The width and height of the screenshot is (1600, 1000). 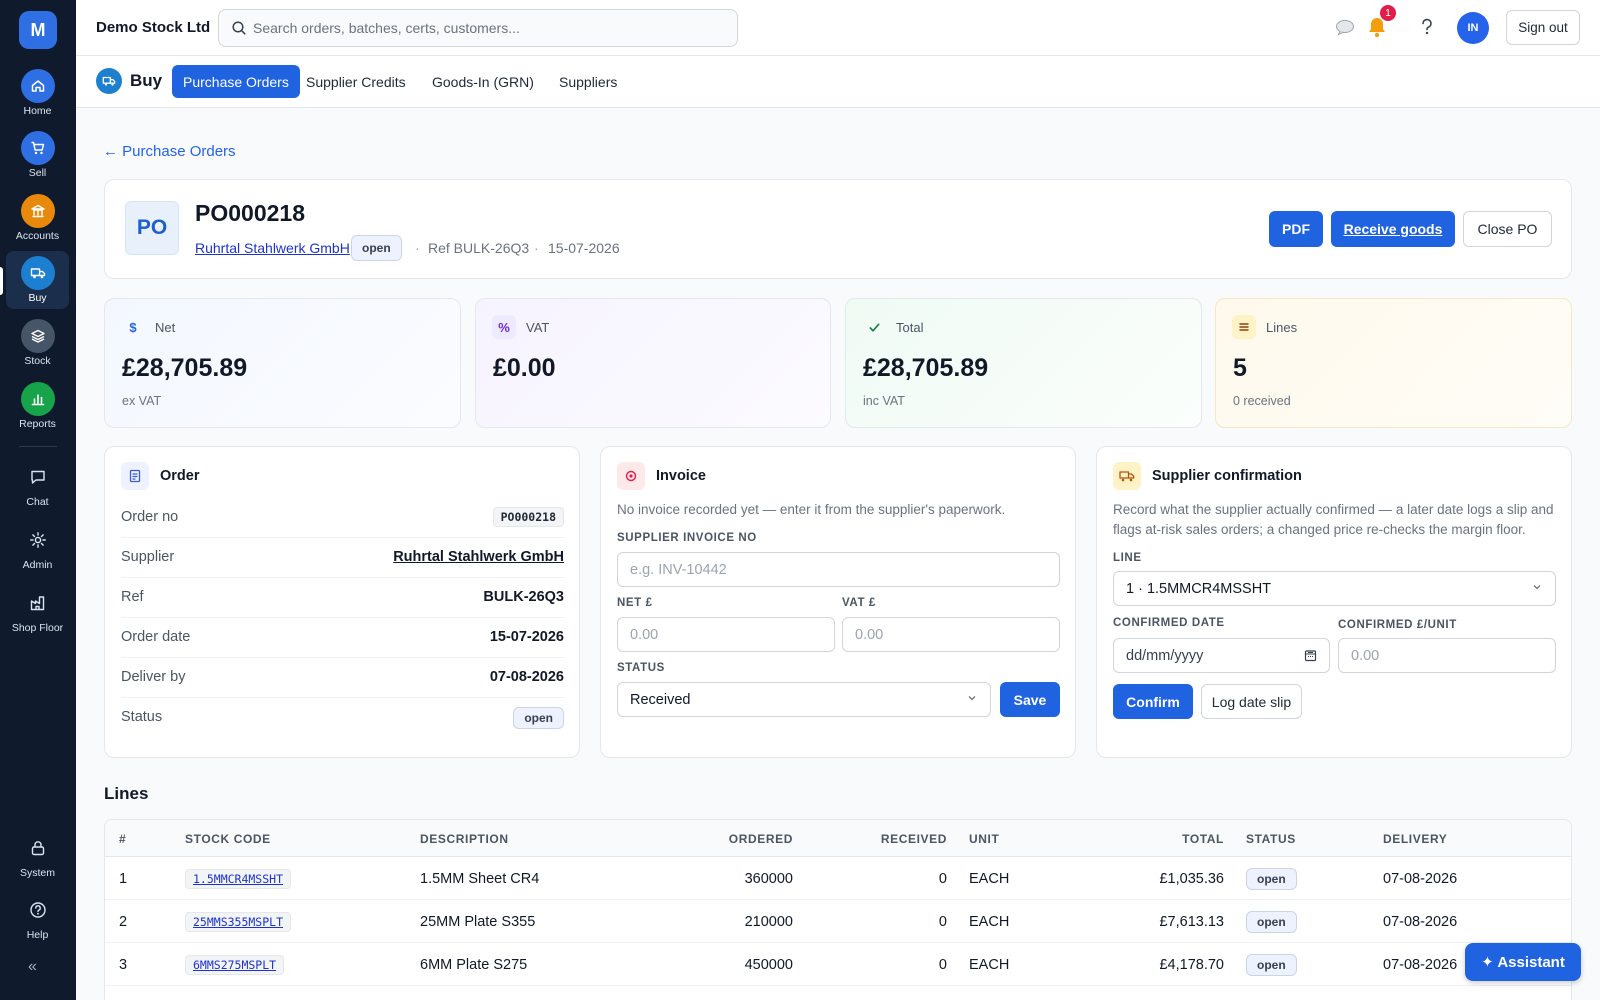 What do you see at coordinates (504, 327) in the screenshot?
I see `percent-icon: %` at bounding box center [504, 327].